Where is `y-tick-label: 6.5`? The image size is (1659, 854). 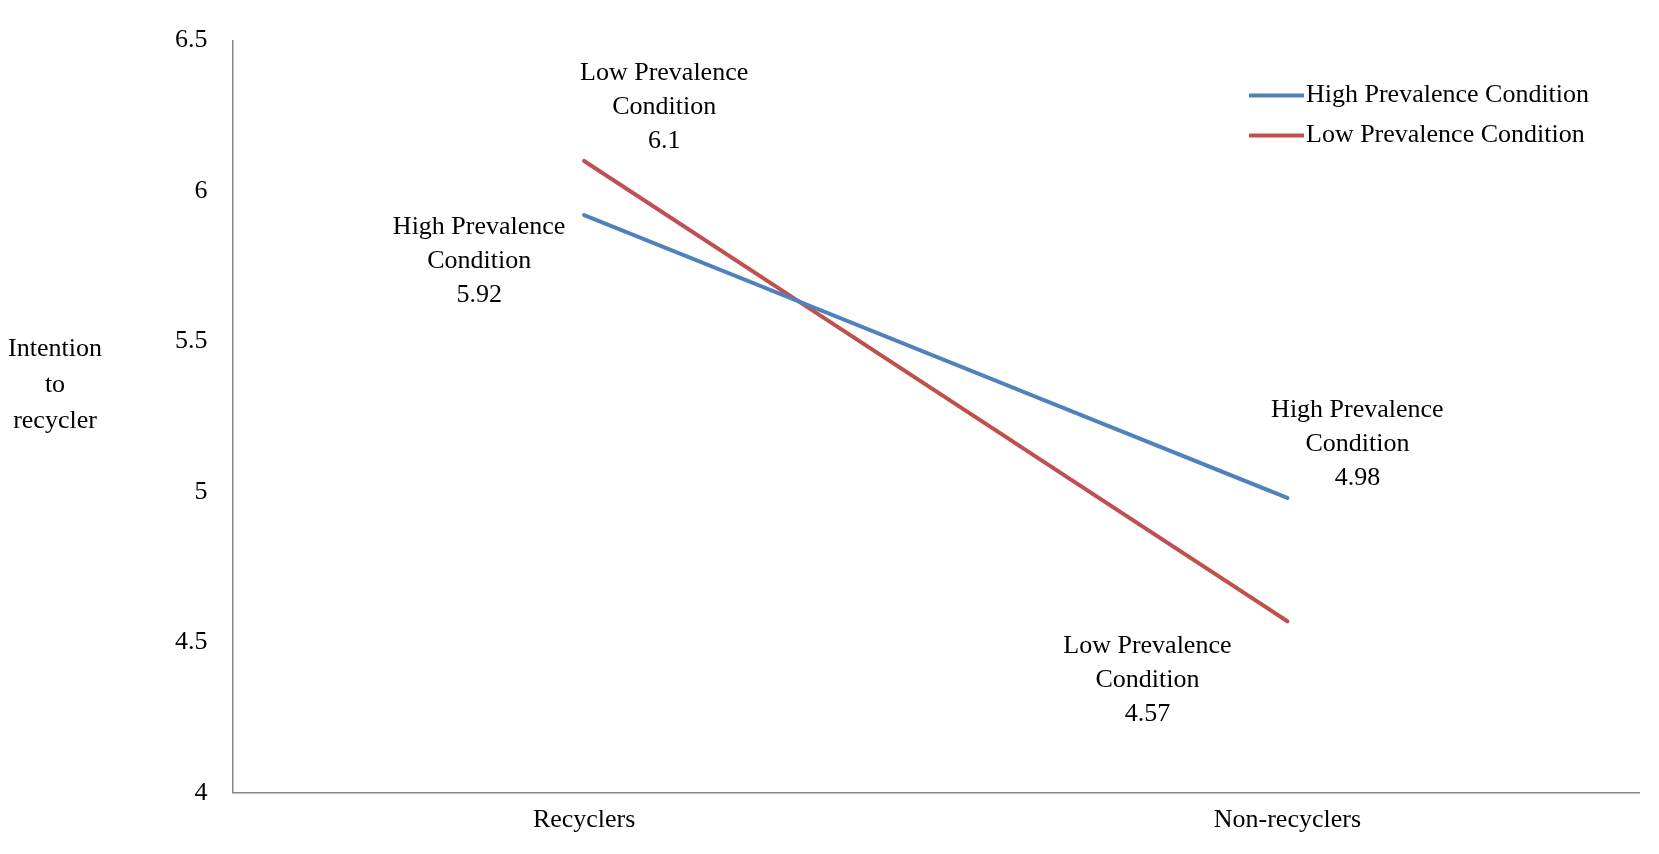
y-tick-label: 6.5 is located at coordinates (191, 39).